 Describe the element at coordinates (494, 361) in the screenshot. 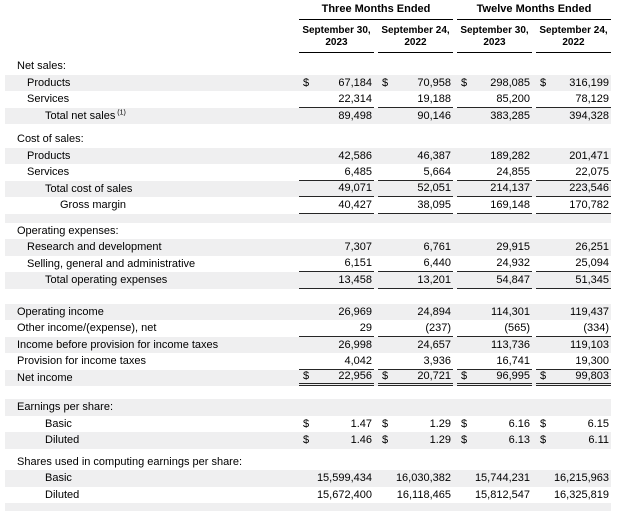

I see `value-cell: 16,741` at that location.